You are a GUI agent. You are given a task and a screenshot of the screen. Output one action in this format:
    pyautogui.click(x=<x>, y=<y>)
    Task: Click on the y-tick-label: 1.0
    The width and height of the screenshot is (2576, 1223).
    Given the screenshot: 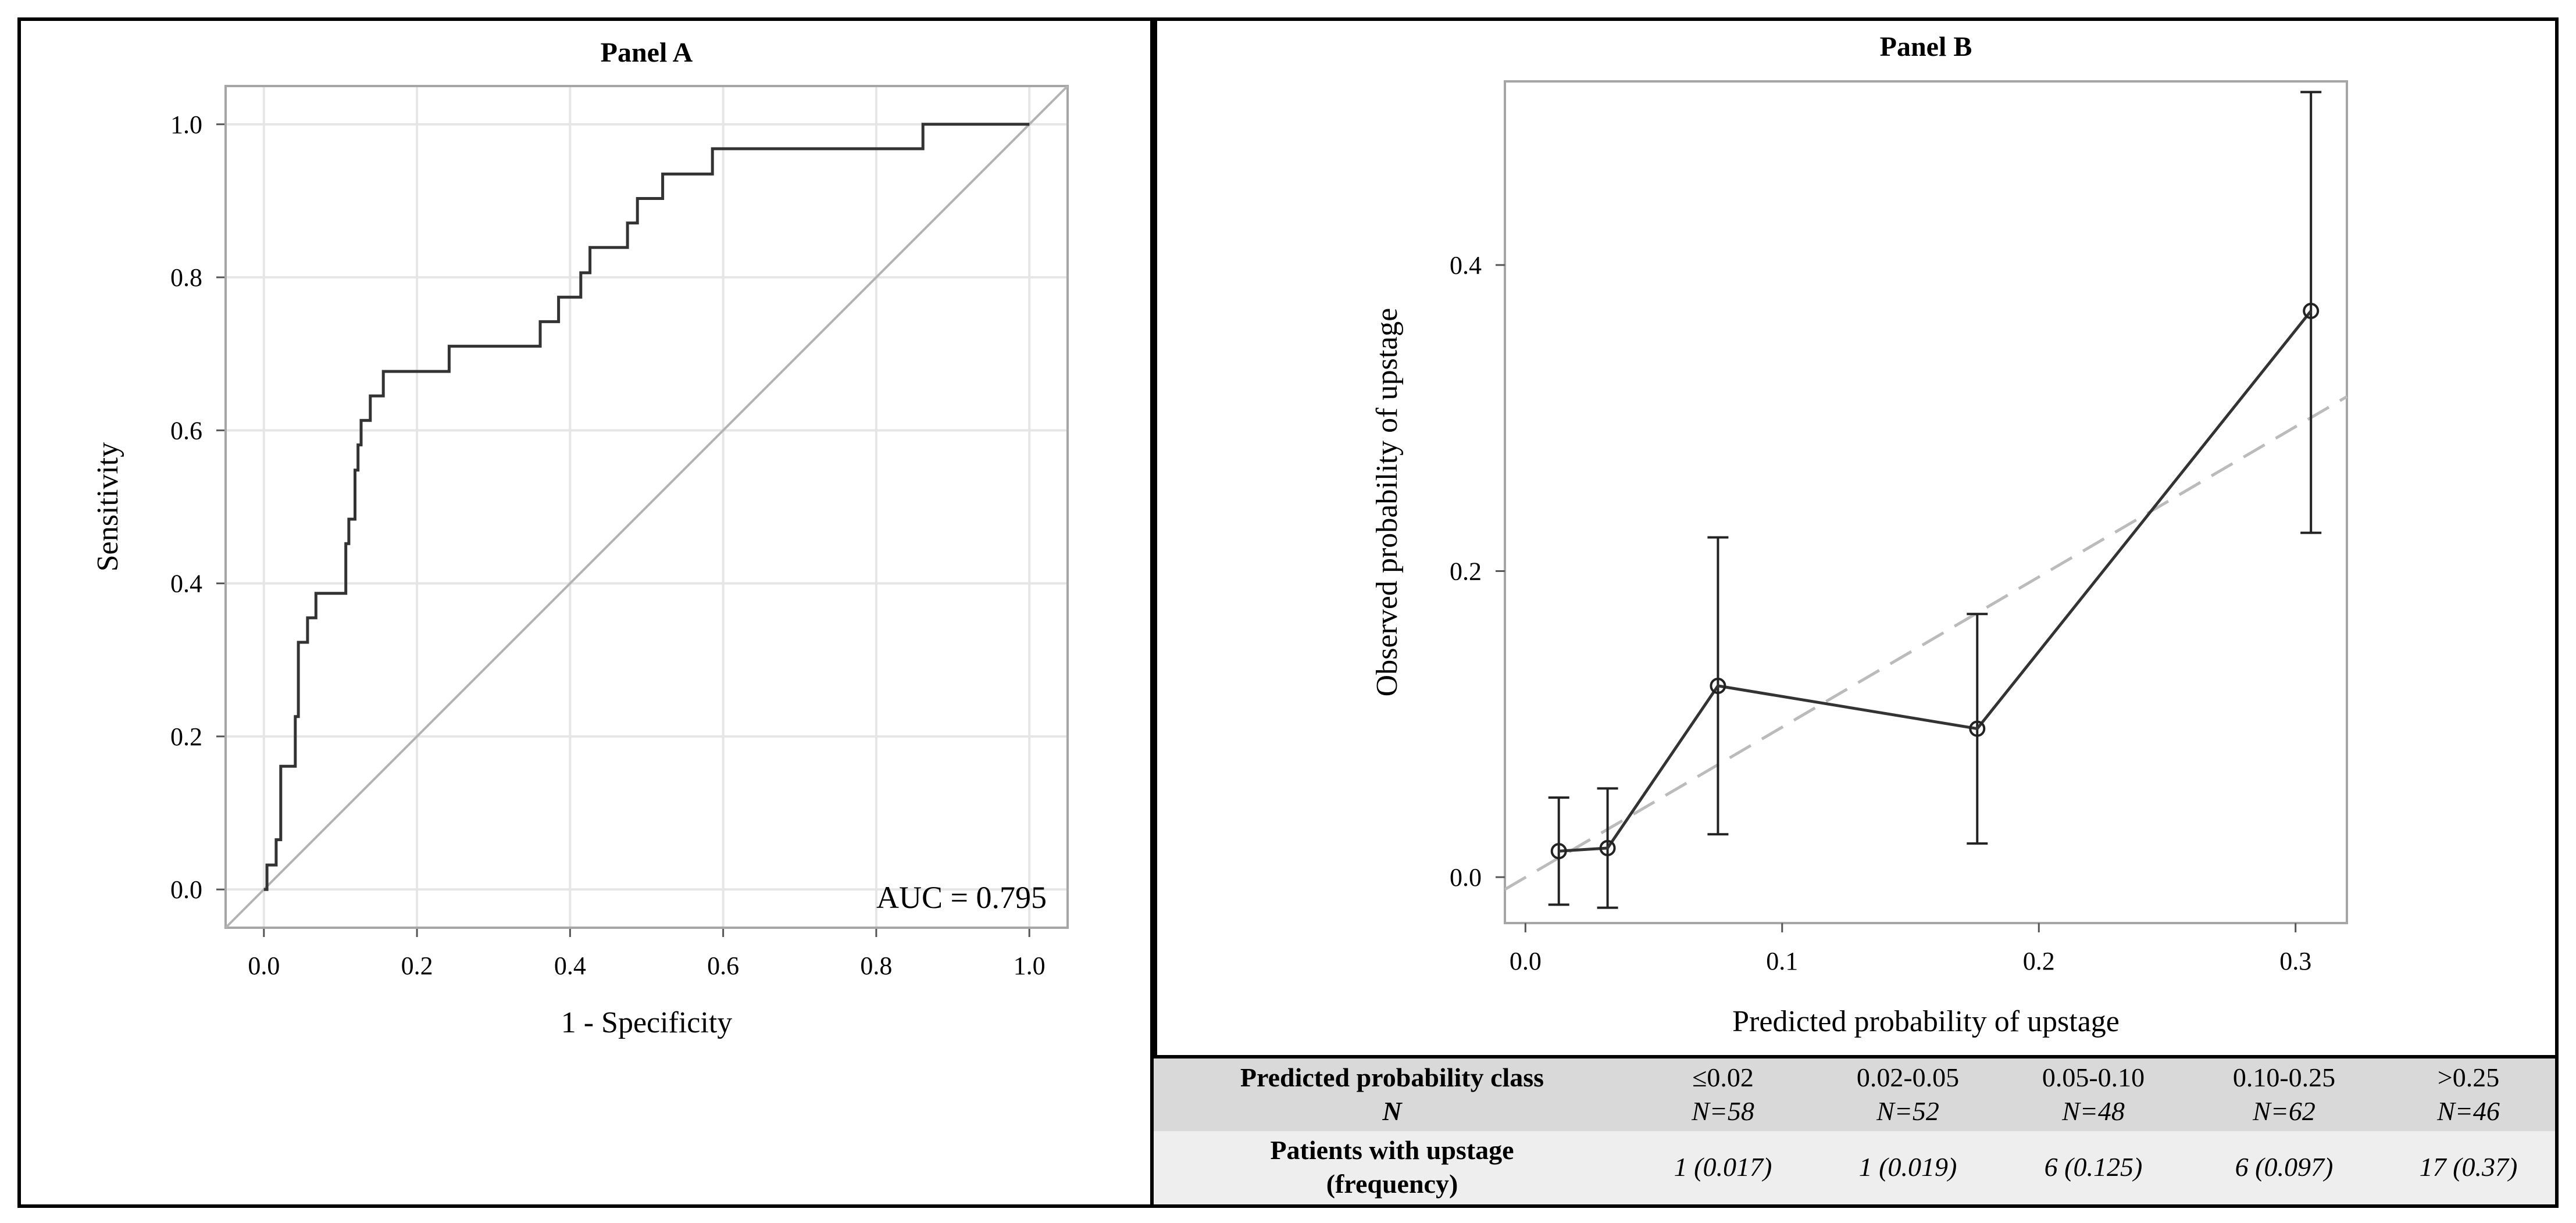 What is the action you would take?
    pyautogui.click(x=186, y=124)
    